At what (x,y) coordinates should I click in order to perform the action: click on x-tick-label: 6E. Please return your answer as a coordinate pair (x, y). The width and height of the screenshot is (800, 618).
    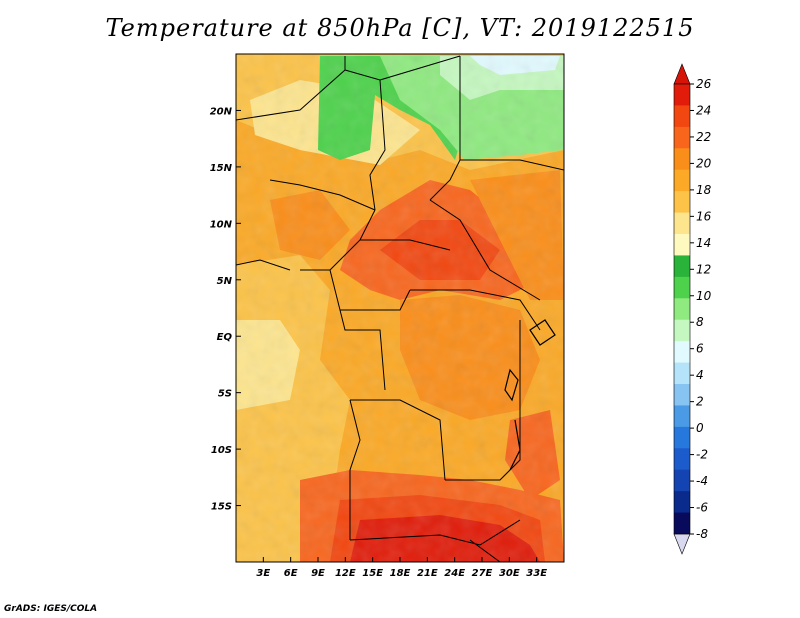
    Looking at the image, I should click on (291, 573).